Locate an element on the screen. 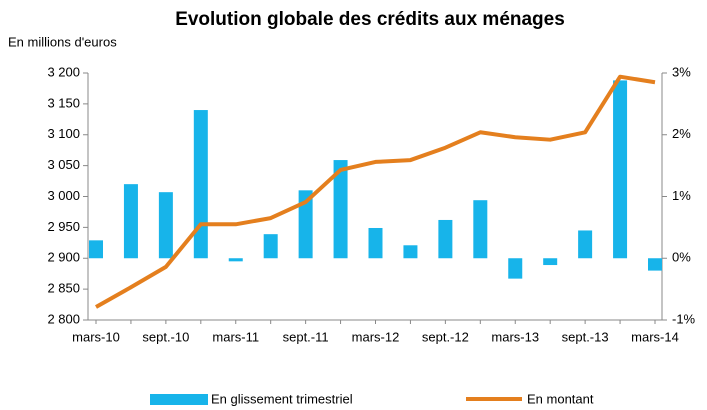 This screenshot has height=410, width=707. y-tick-label: 3 050 is located at coordinates (63, 164).